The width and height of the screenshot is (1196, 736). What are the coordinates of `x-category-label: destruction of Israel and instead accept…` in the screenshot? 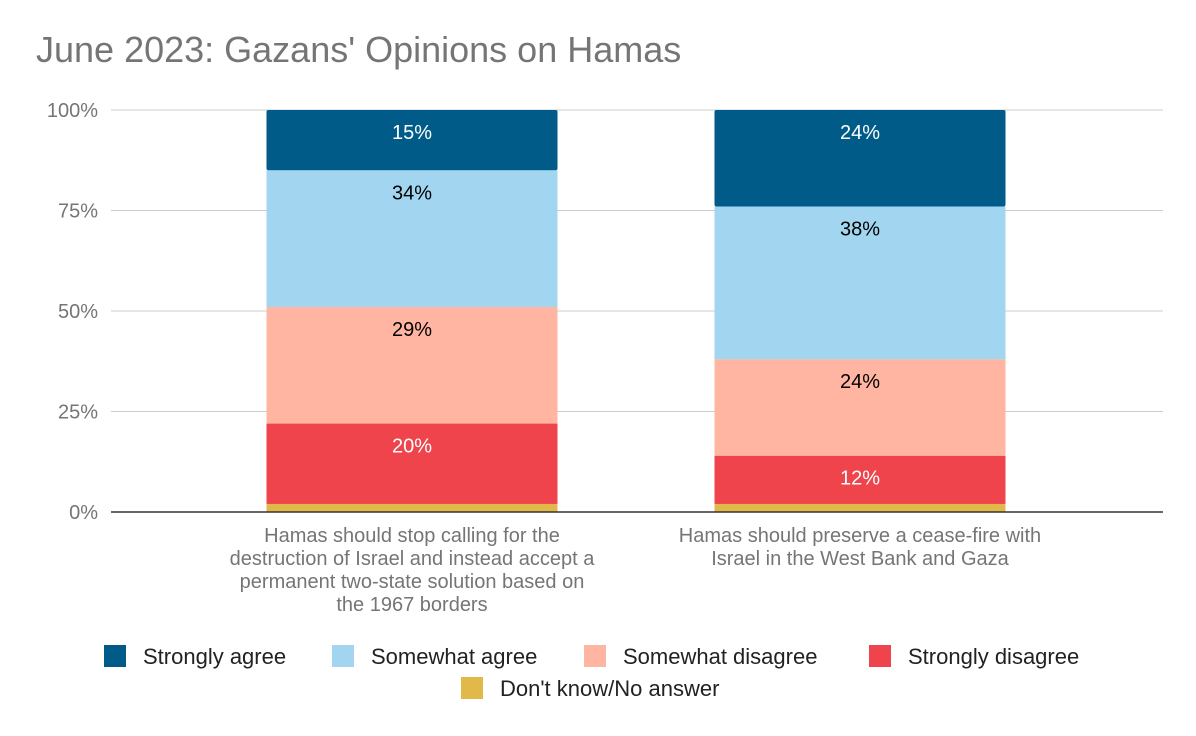 It's located at (413, 559).